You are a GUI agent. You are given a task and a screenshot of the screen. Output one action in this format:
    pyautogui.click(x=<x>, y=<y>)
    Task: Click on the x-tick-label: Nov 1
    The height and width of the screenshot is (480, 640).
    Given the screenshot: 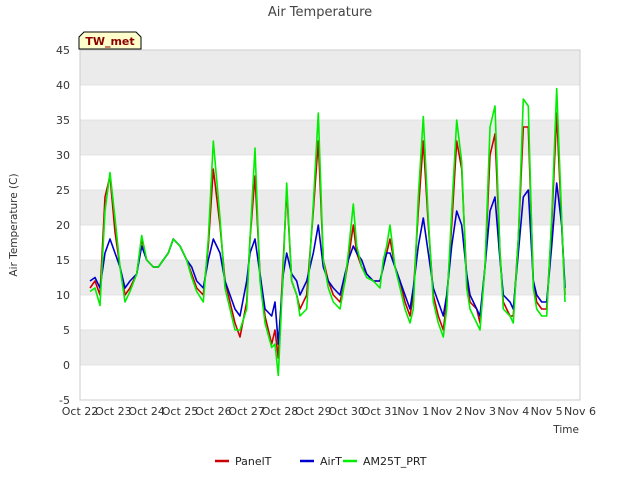 What is the action you would take?
    pyautogui.click(x=413, y=411)
    